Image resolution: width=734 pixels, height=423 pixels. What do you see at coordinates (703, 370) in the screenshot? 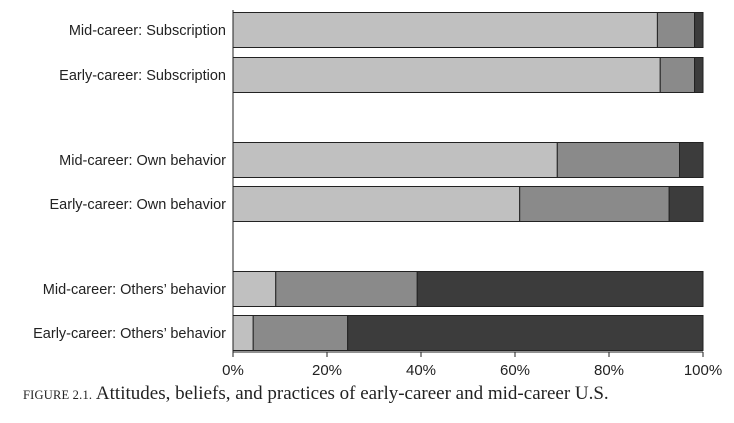
I see `x-tick-label: 100%` at bounding box center [703, 370].